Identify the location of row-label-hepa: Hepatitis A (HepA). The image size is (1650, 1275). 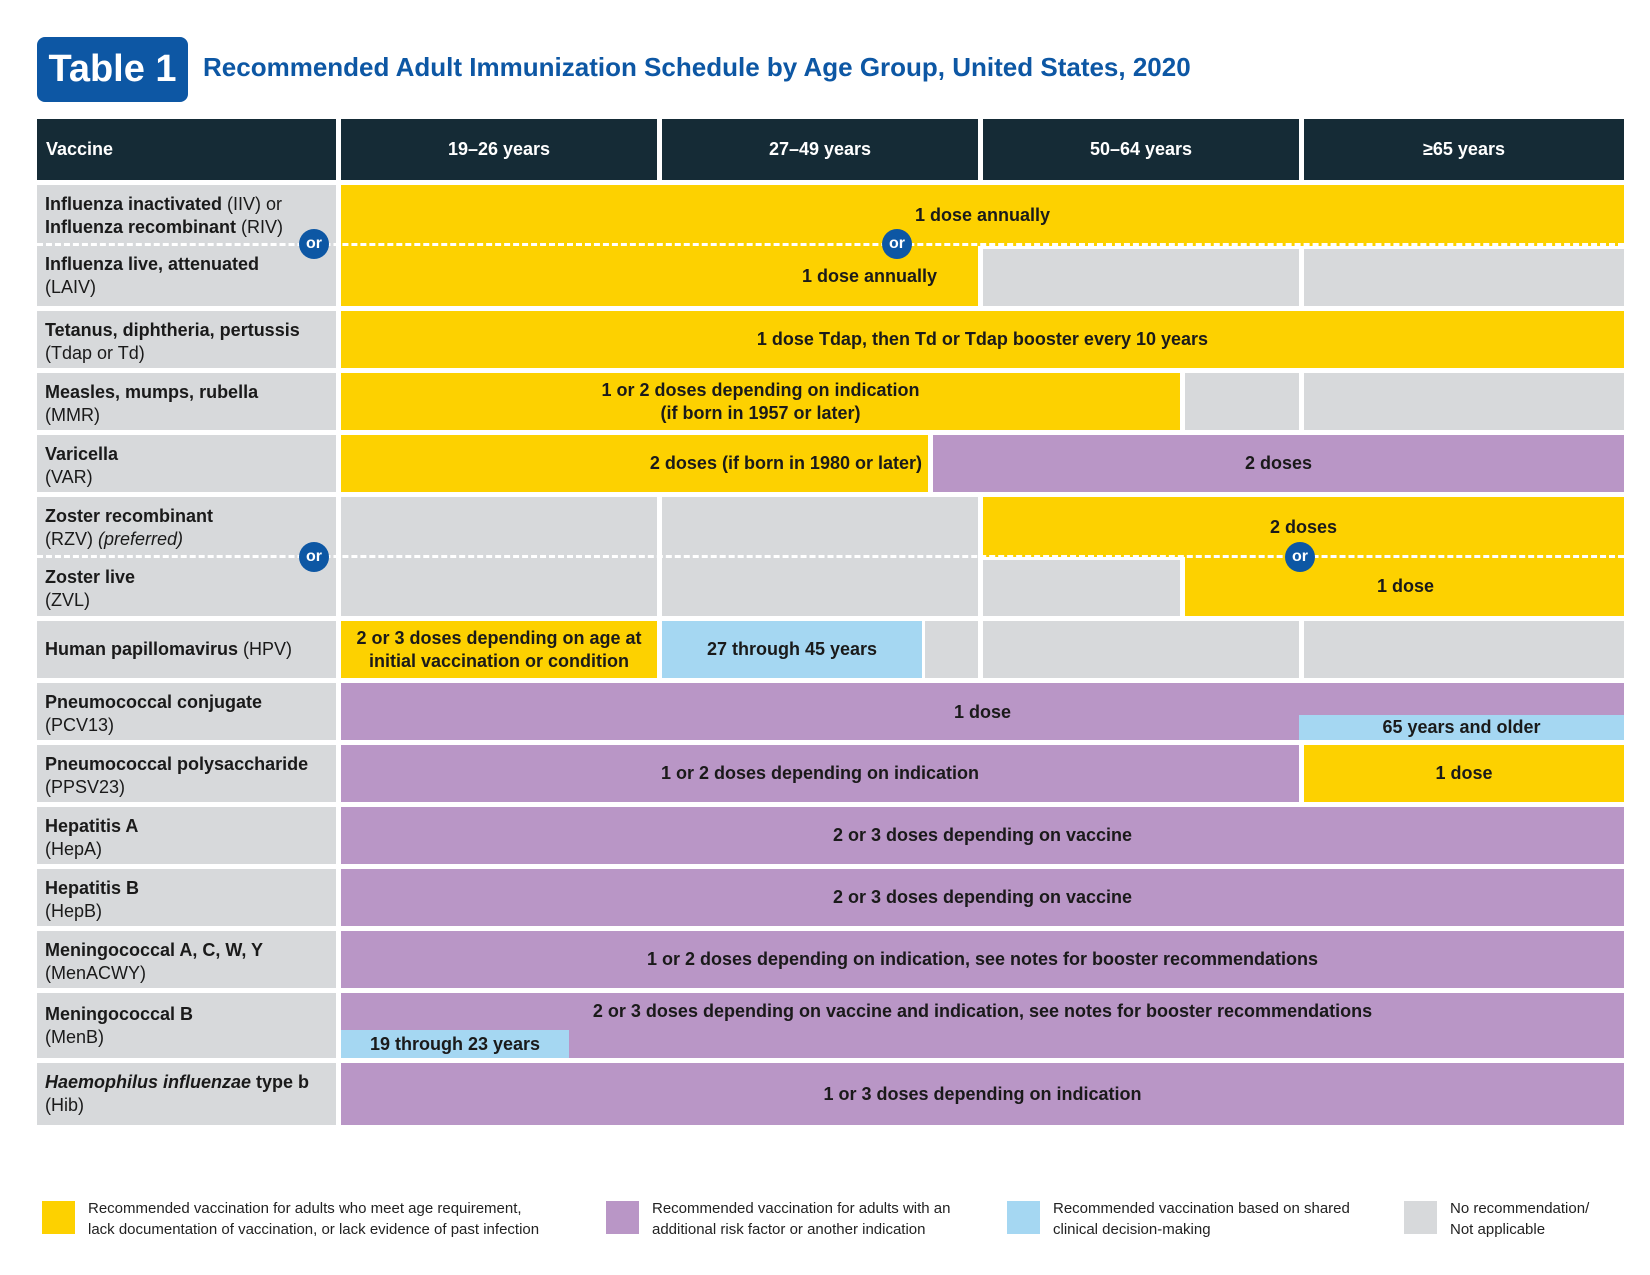
(186, 835).